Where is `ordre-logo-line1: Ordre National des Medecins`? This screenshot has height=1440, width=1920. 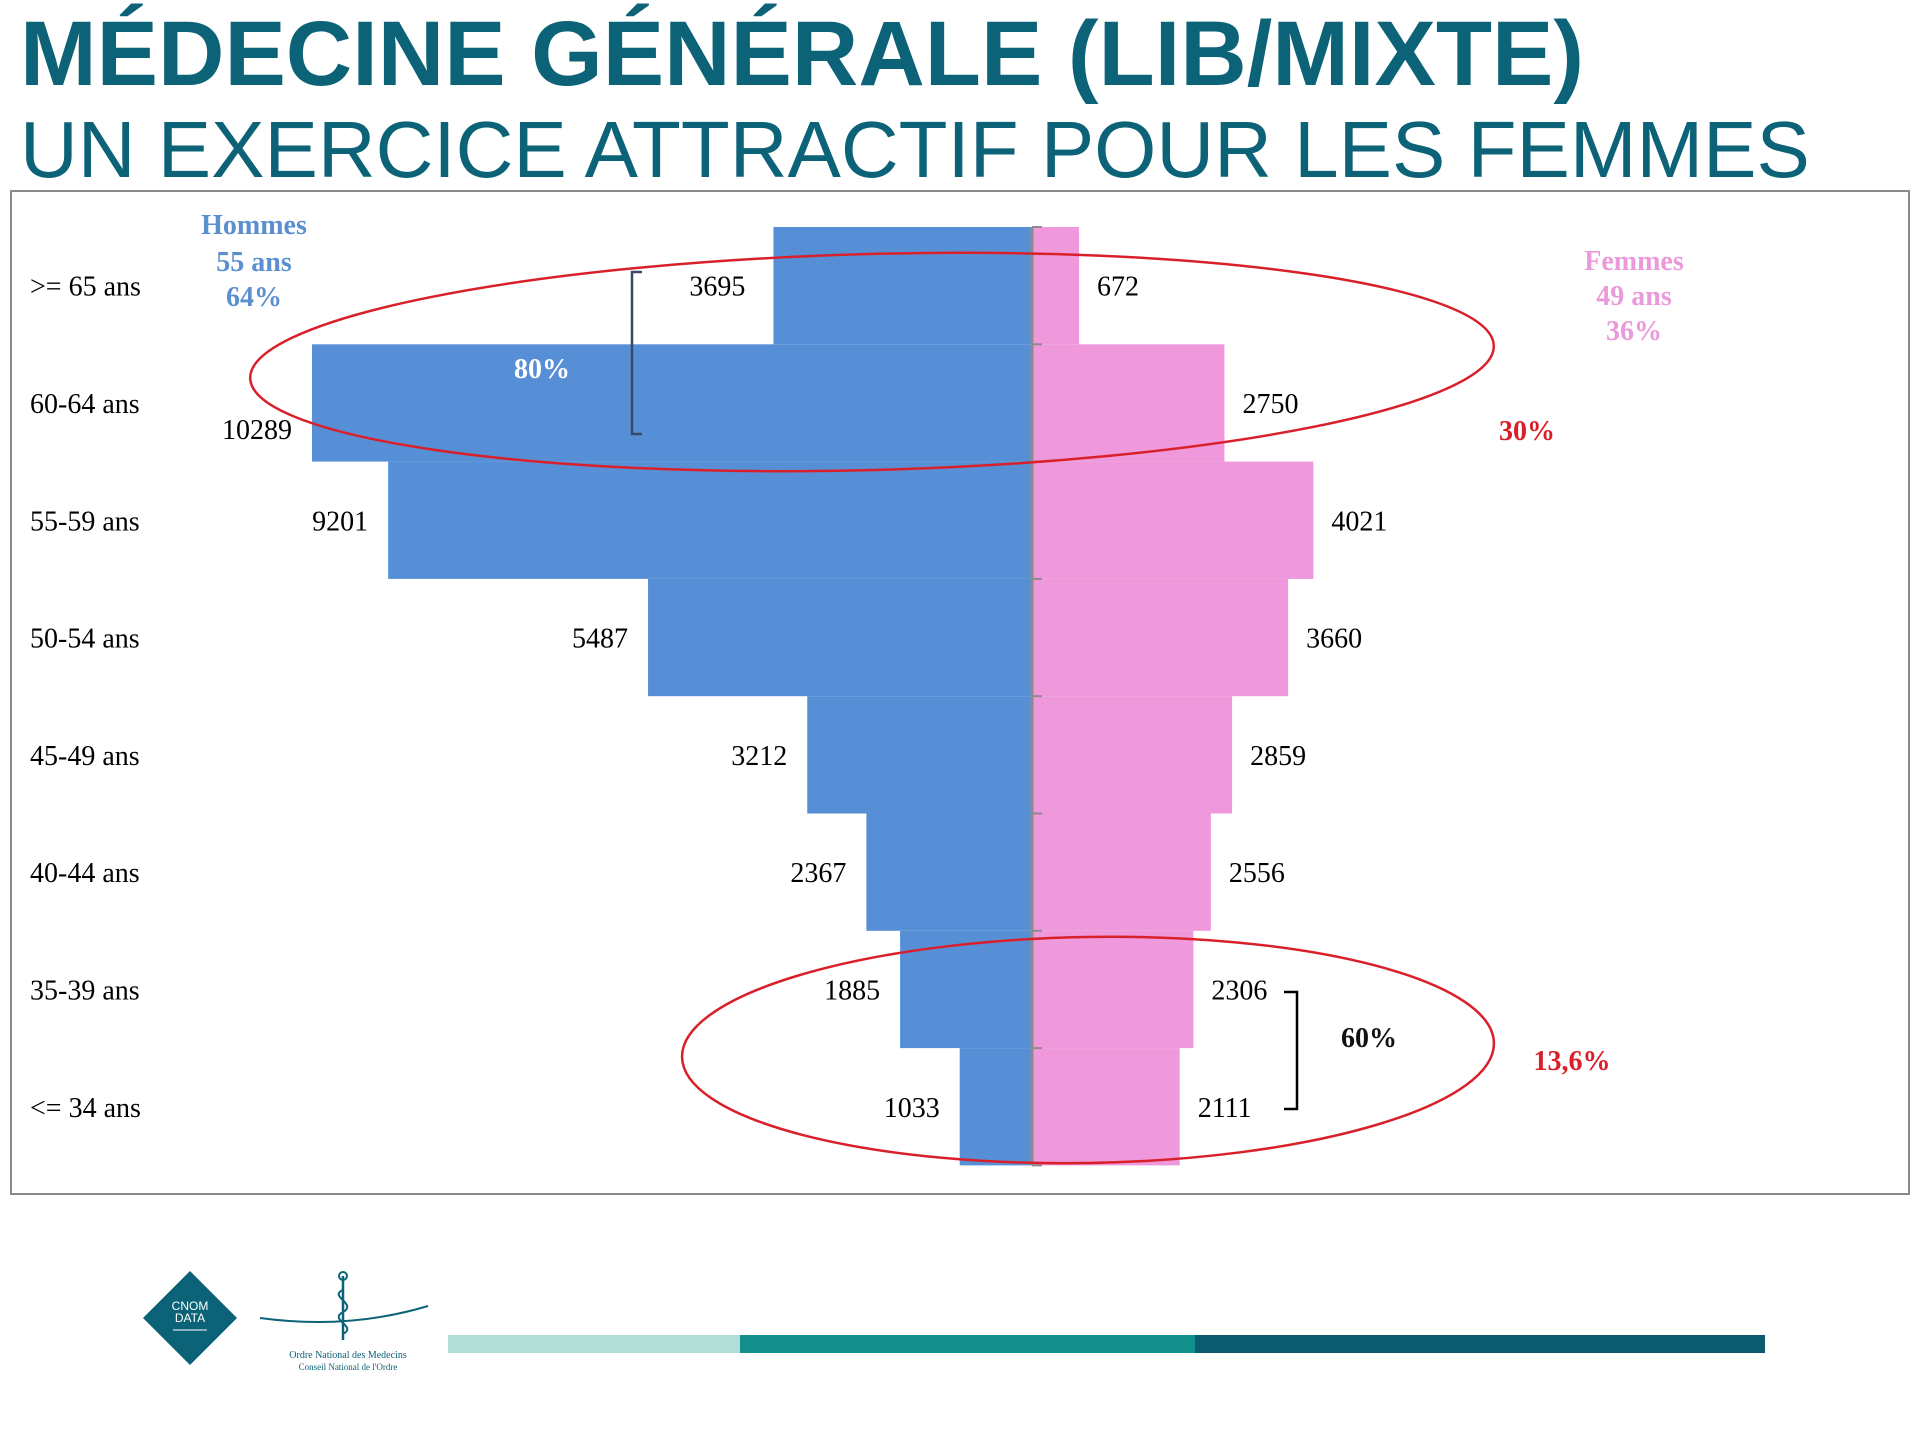 ordre-logo-line1: Ordre National des Medecins is located at coordinates (348, 1355).